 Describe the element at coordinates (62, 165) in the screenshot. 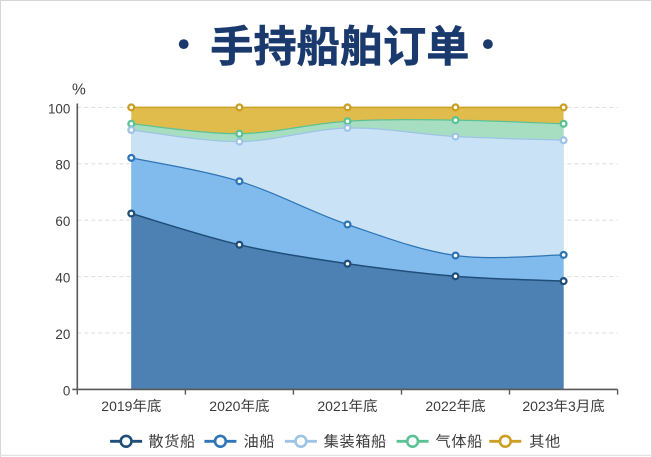

I see `svg-text: 80` at that location.